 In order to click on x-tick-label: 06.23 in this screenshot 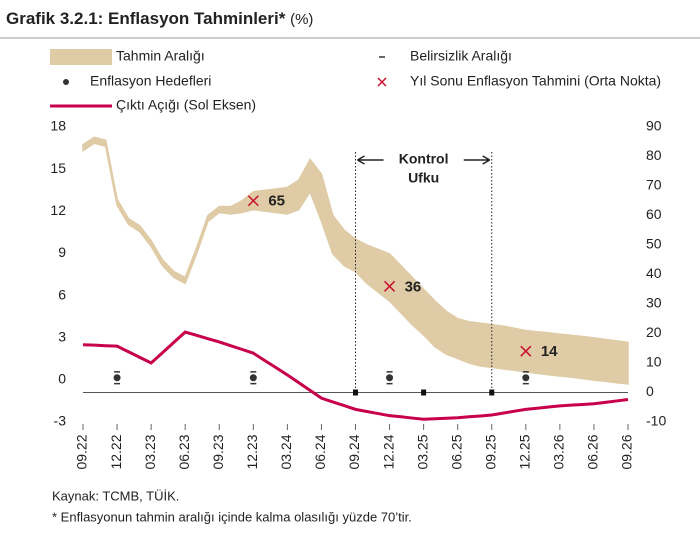, I will do `click(184, 451)`.